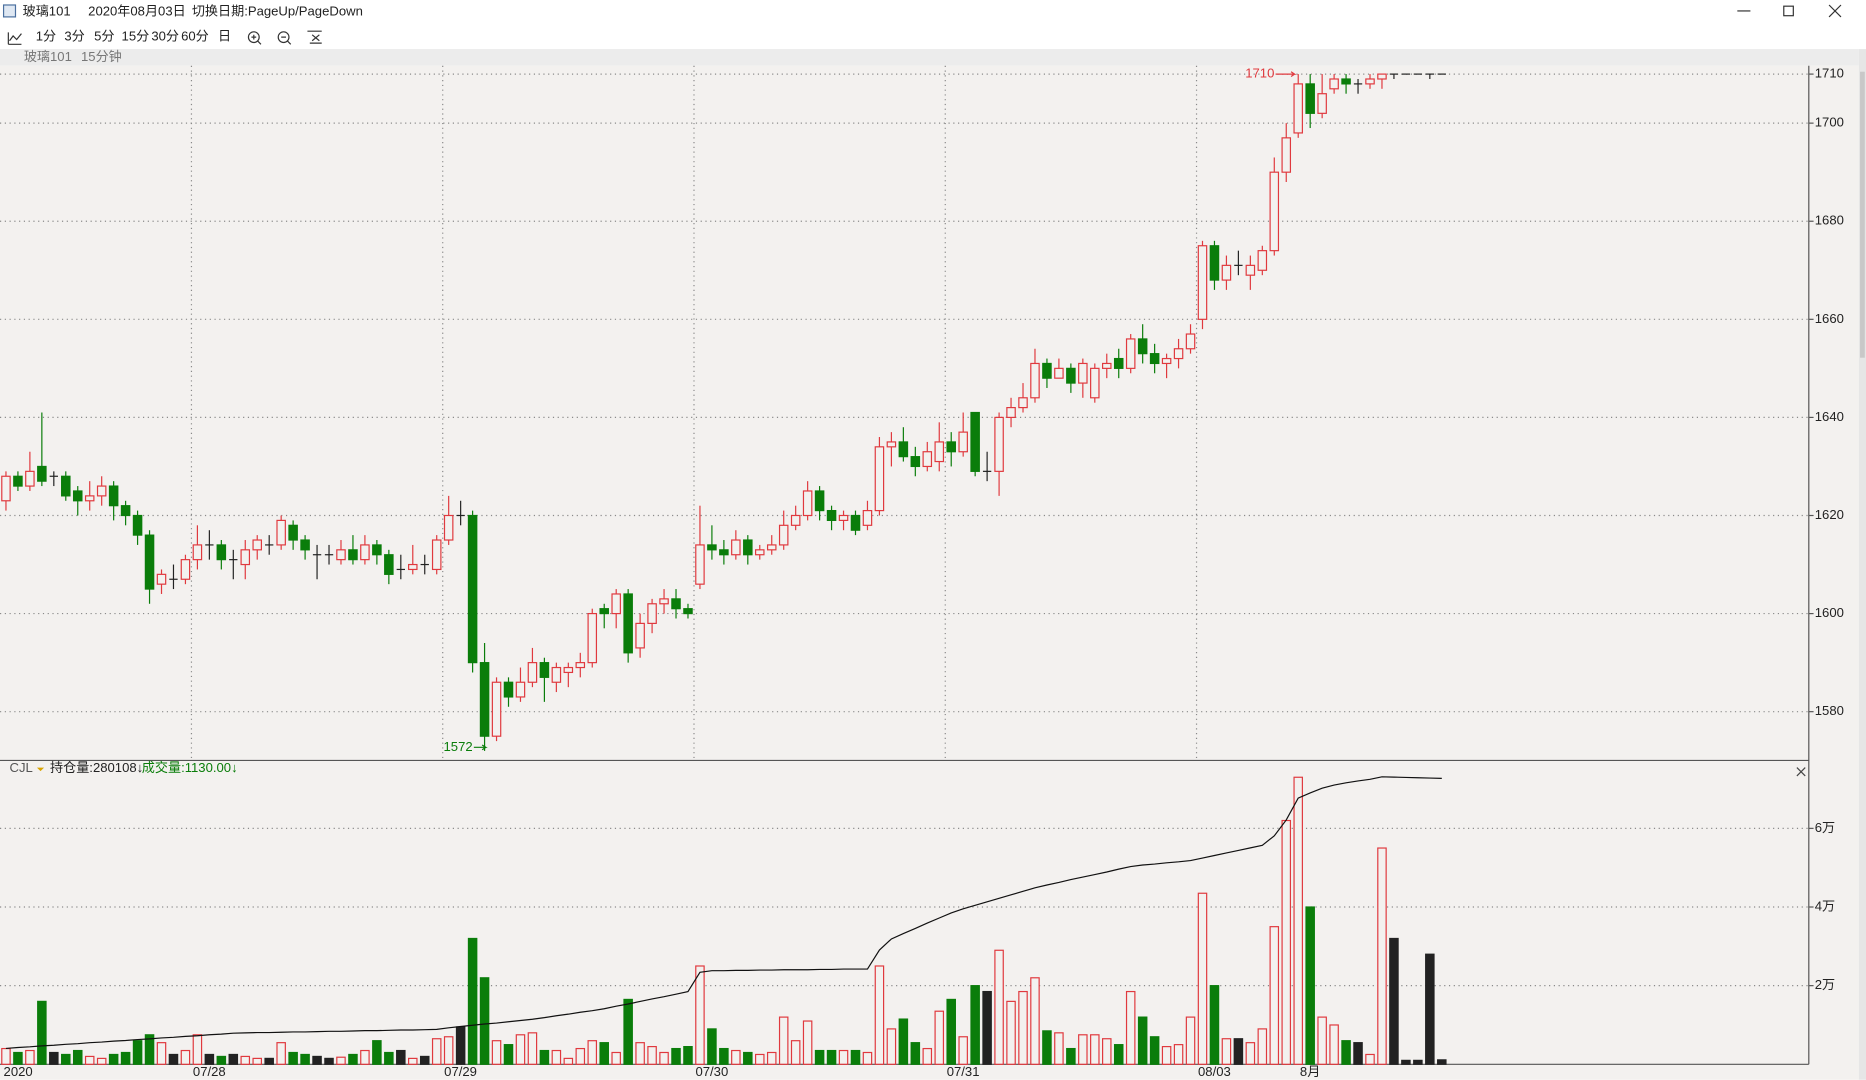 The image size is (1866, 1080). What do you see at coordinates (48, 56) in the screenshot?
I see `symbol-label: 玻璃101` at bounding box center [48, 56].